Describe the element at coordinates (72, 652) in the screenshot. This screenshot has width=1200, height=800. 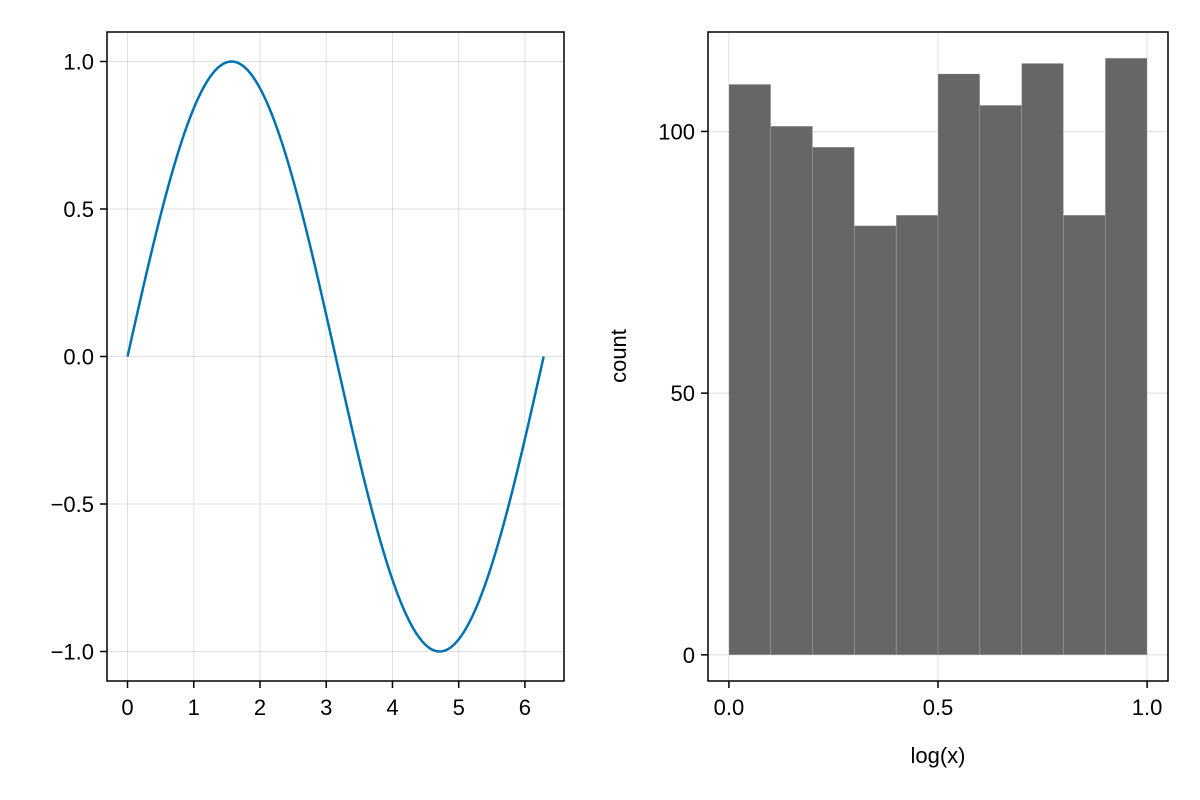
I see `y-tick-label: −1.0` at that location.